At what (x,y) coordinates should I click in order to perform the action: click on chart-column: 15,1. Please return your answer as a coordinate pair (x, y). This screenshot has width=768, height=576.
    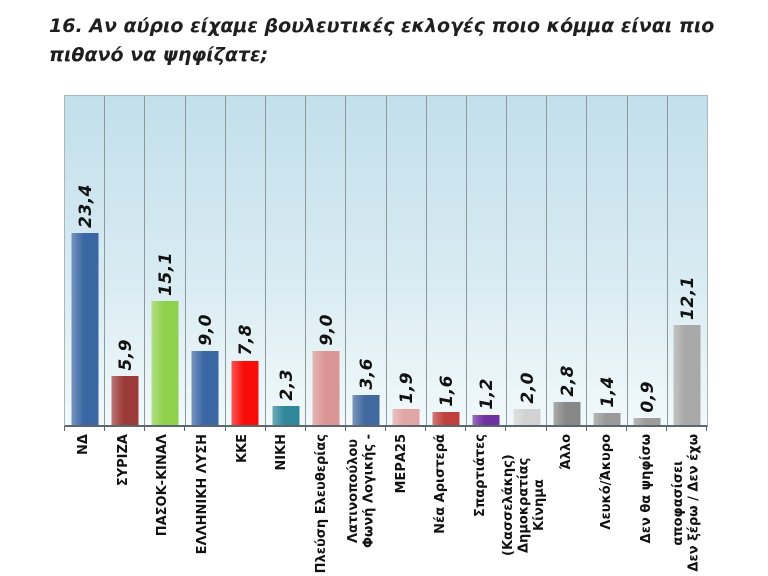
    Looking at the image, I should click on (165, 260).